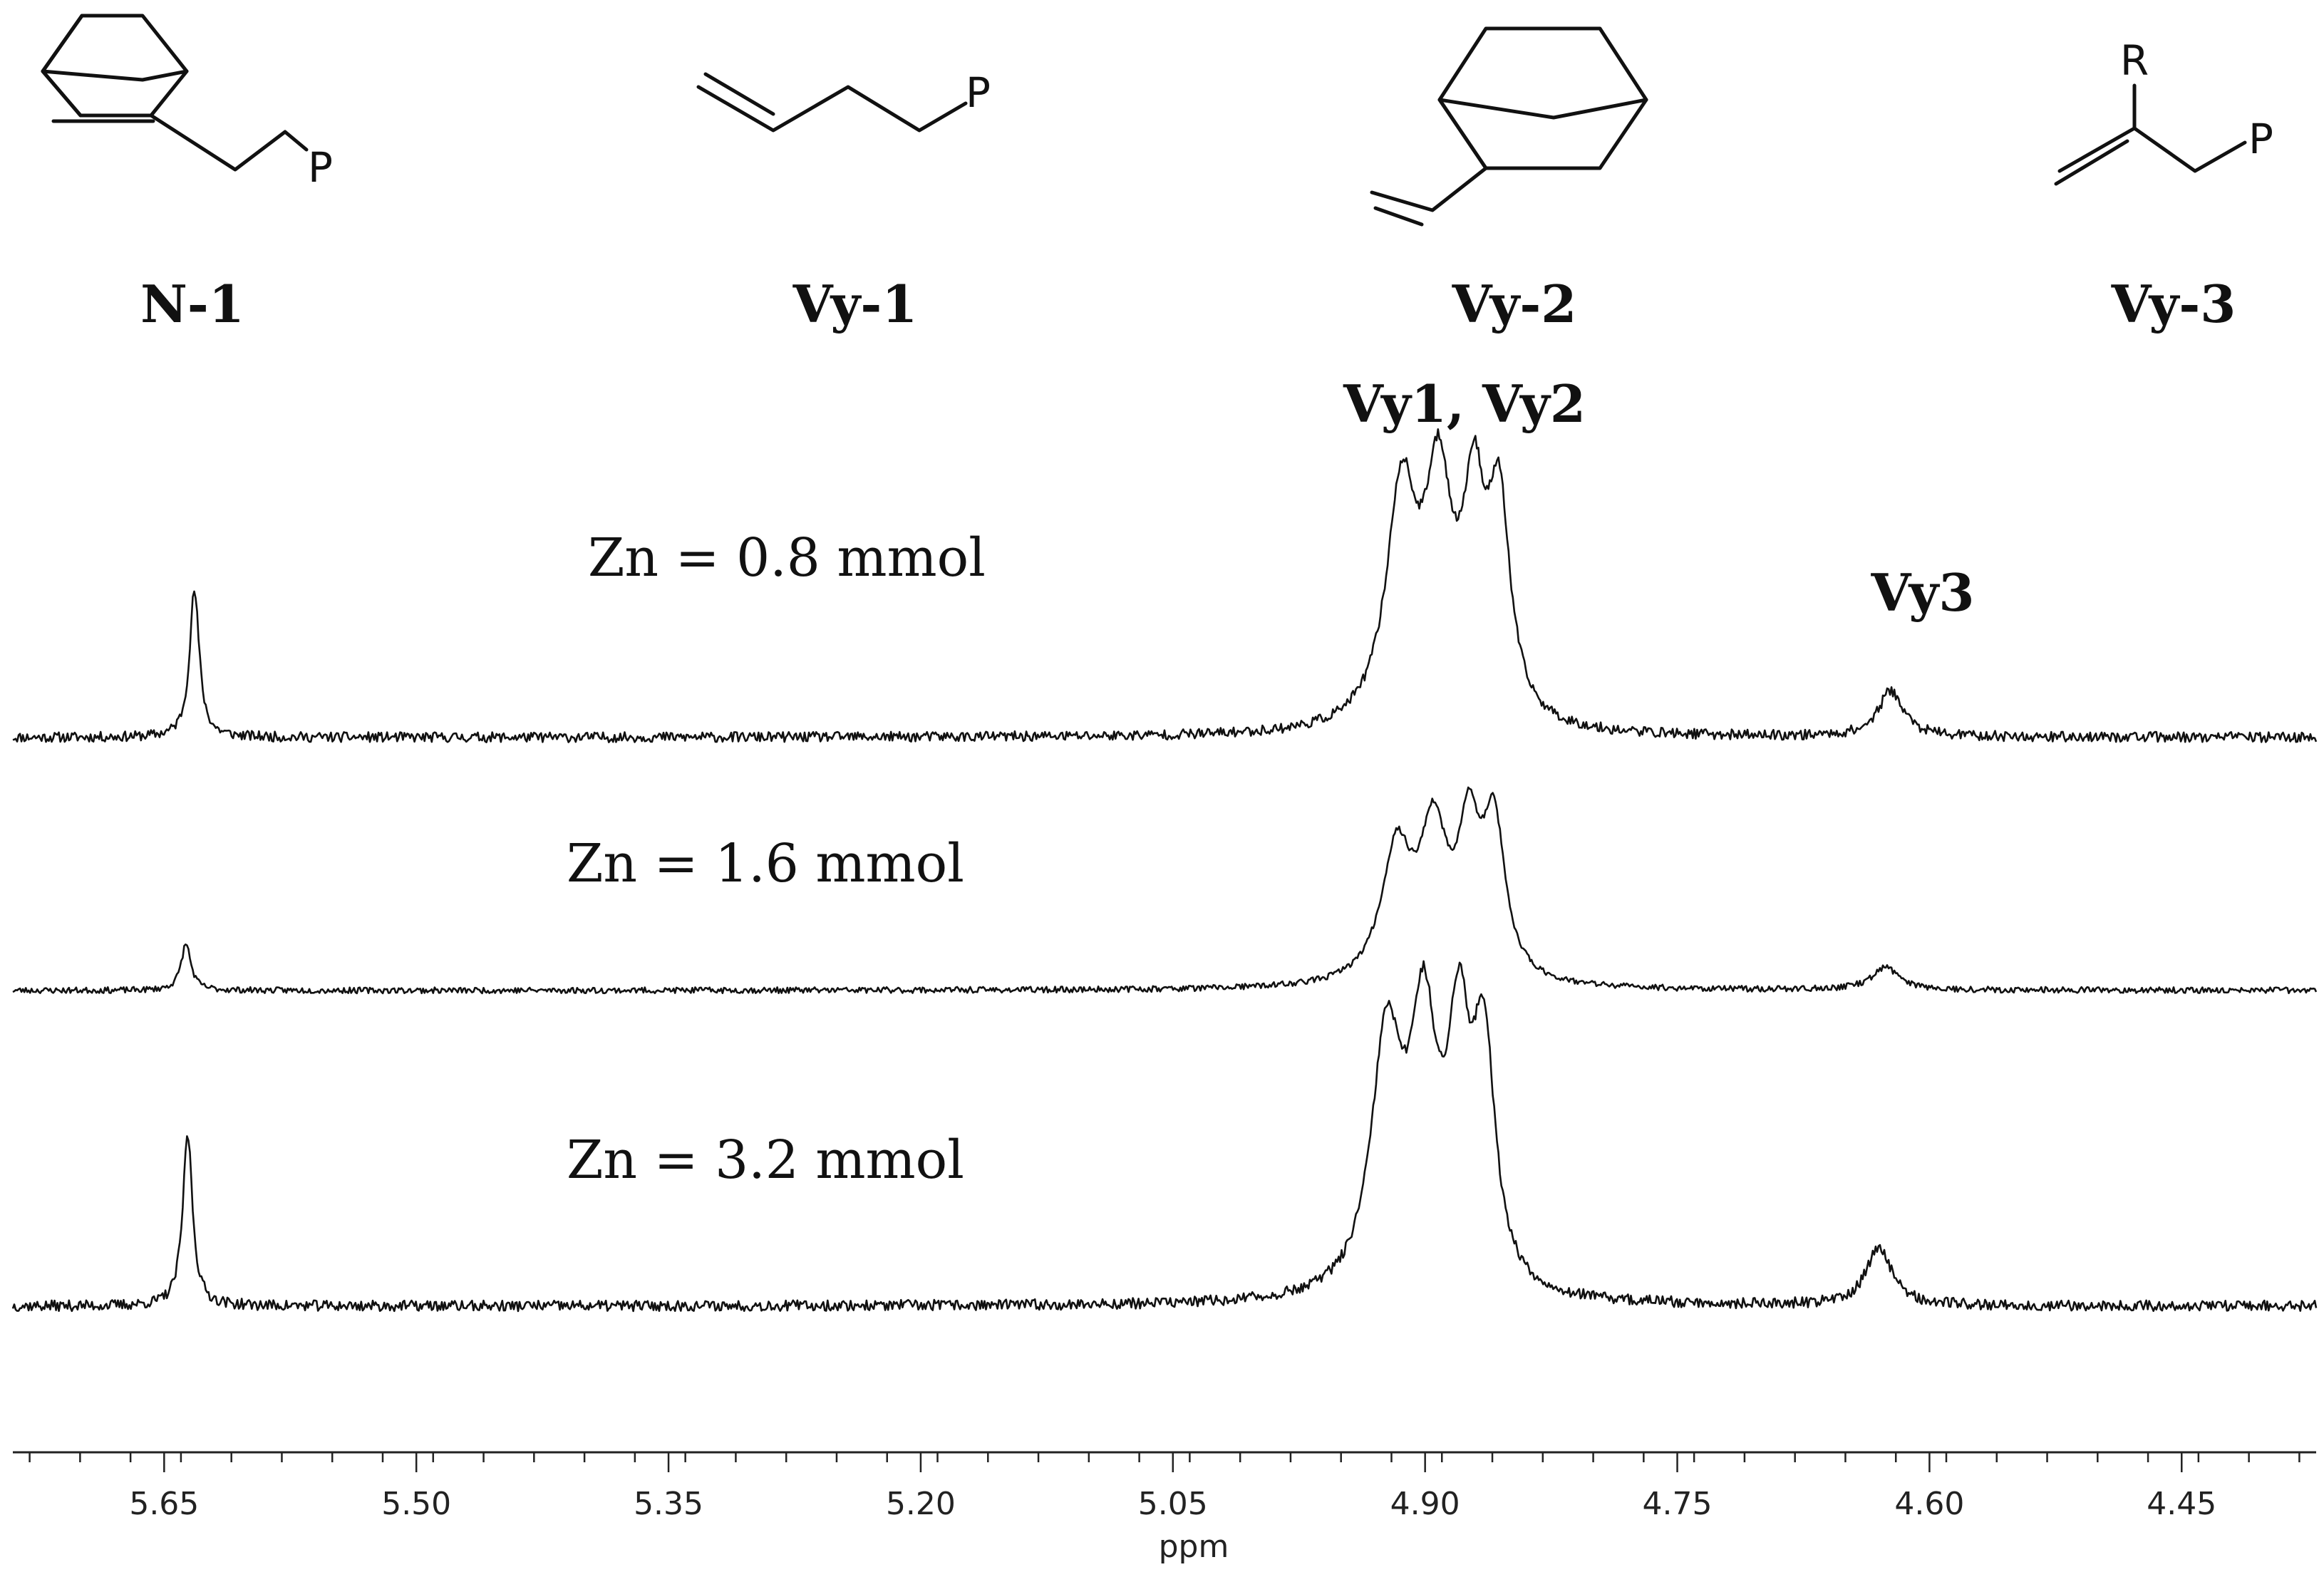 The image size is (2324, 1577). What do you see at coordinates (2181, 1504) in the screenshot?
I see `x-tick-label: 4.45` at bounding box center [2181, 1504].